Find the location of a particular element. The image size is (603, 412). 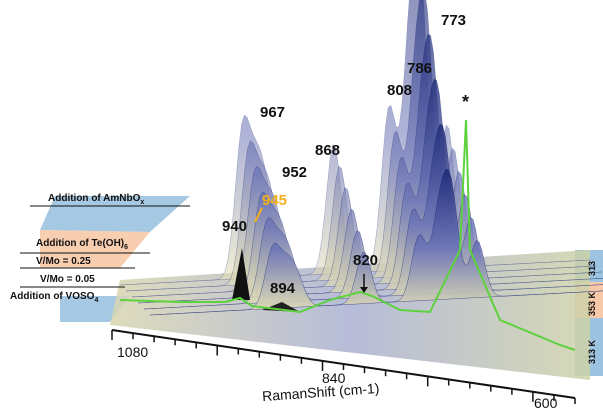

band-te is located at coordinates (95, 249).